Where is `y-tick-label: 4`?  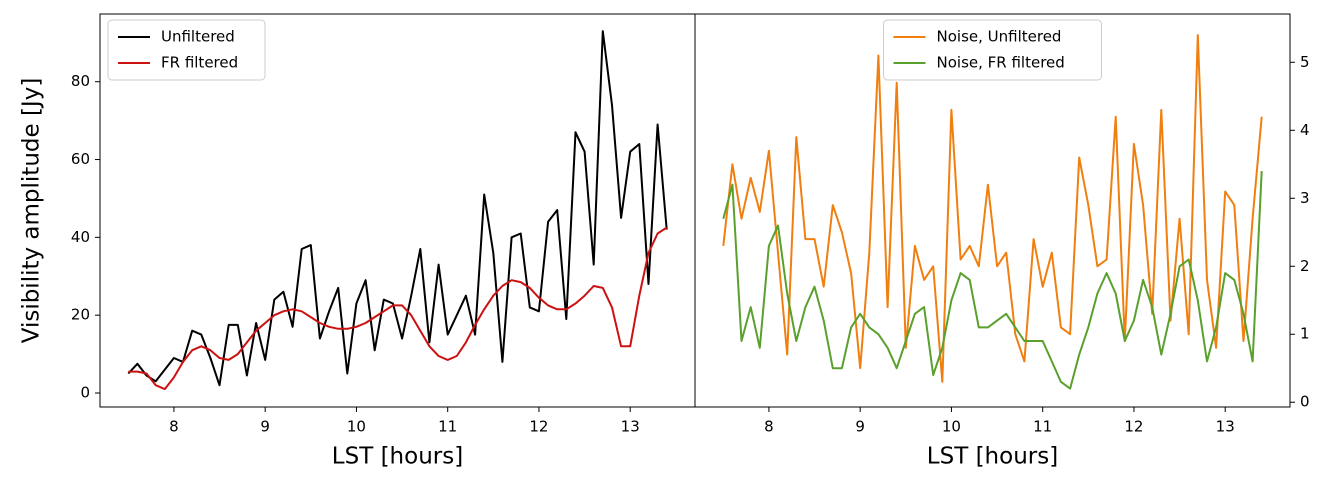 y-tick-label: 4 is located at coordinates (1305, 130).